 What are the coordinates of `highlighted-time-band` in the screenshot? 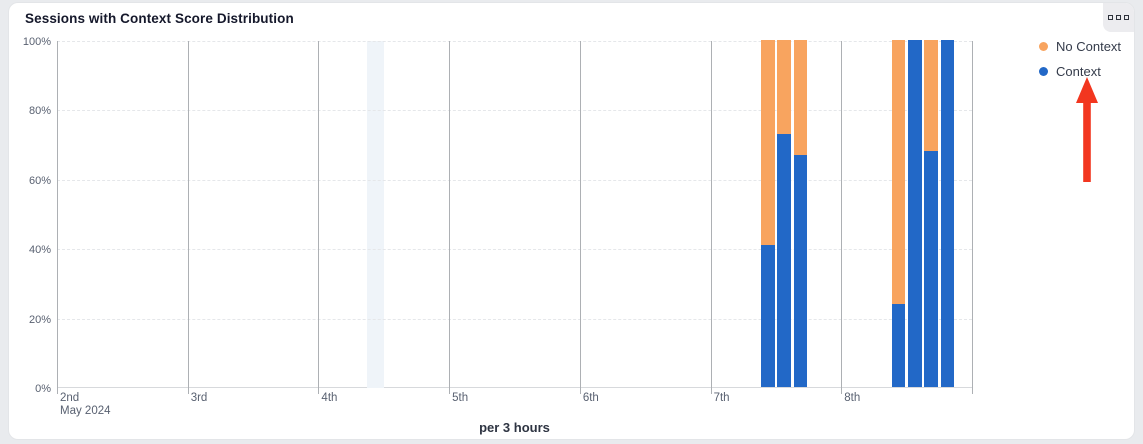 It's located at (375, 214).